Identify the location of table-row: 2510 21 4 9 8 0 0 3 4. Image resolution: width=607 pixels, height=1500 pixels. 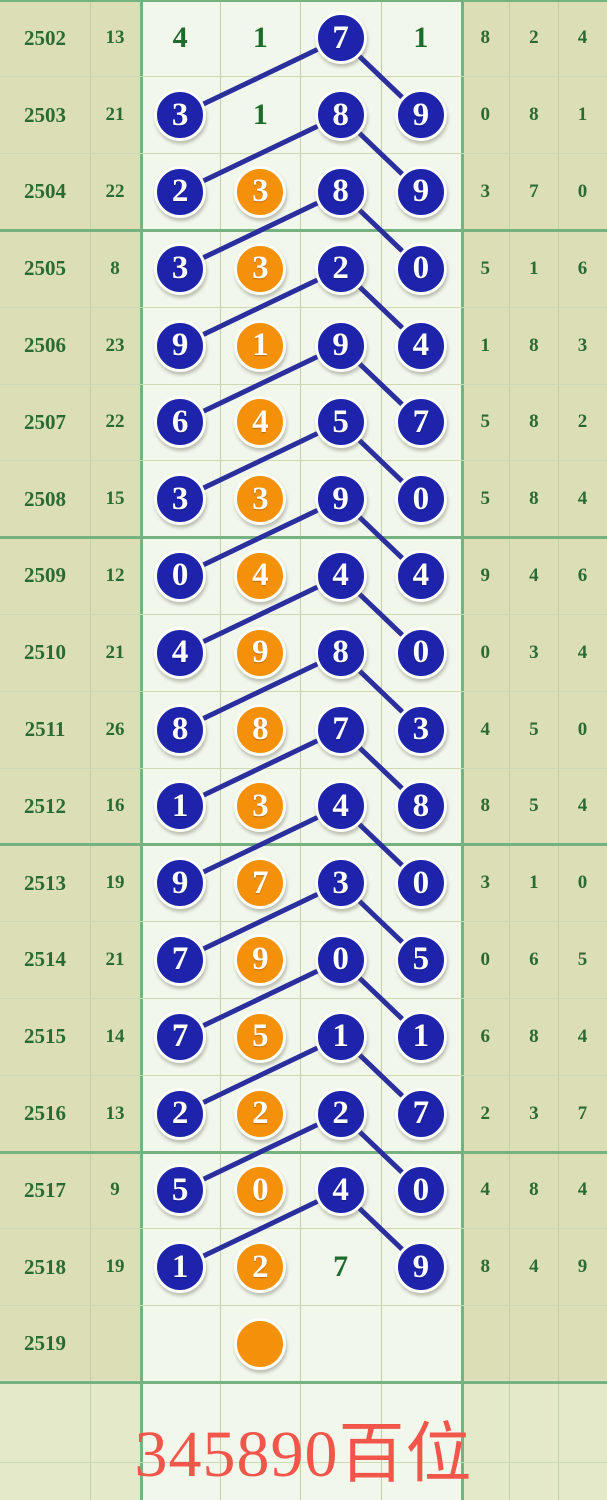
(303, 652).